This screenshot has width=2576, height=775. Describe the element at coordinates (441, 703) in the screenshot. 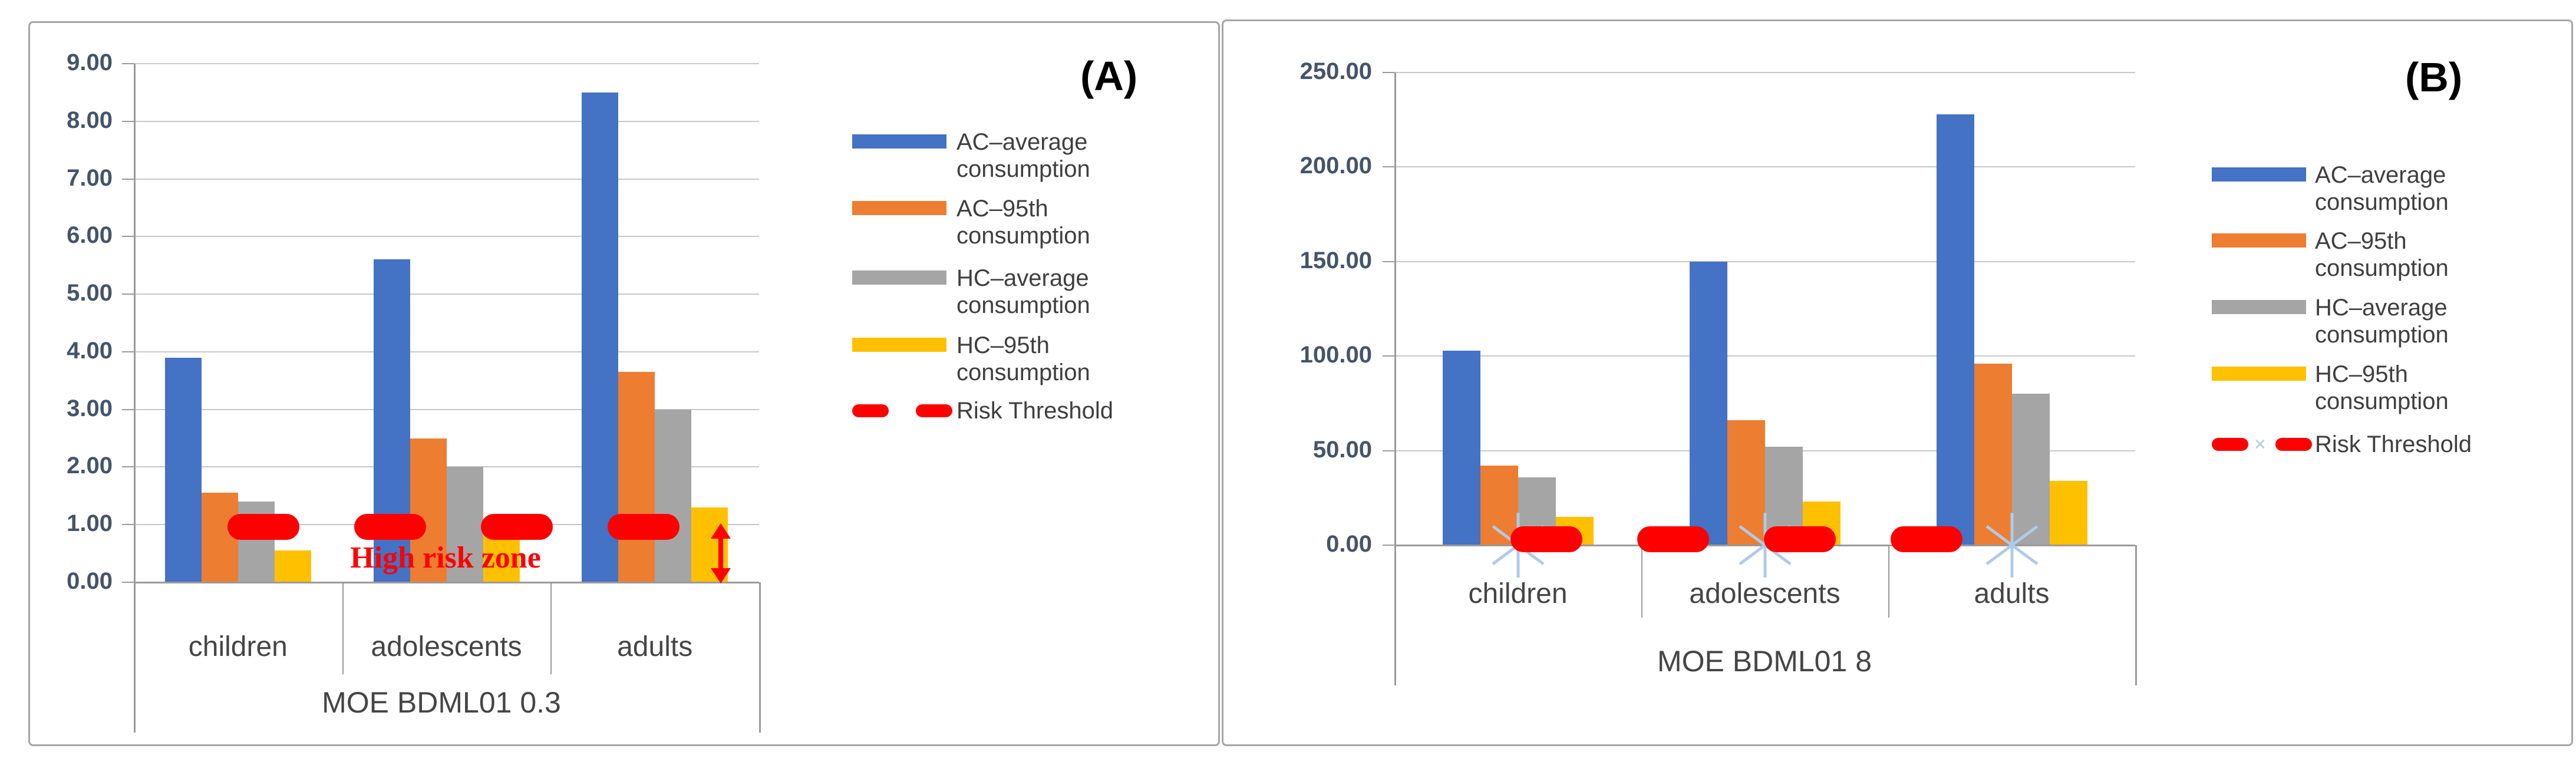

I see `x-axis-title-a: MOE BDML01 0.3` at that location.